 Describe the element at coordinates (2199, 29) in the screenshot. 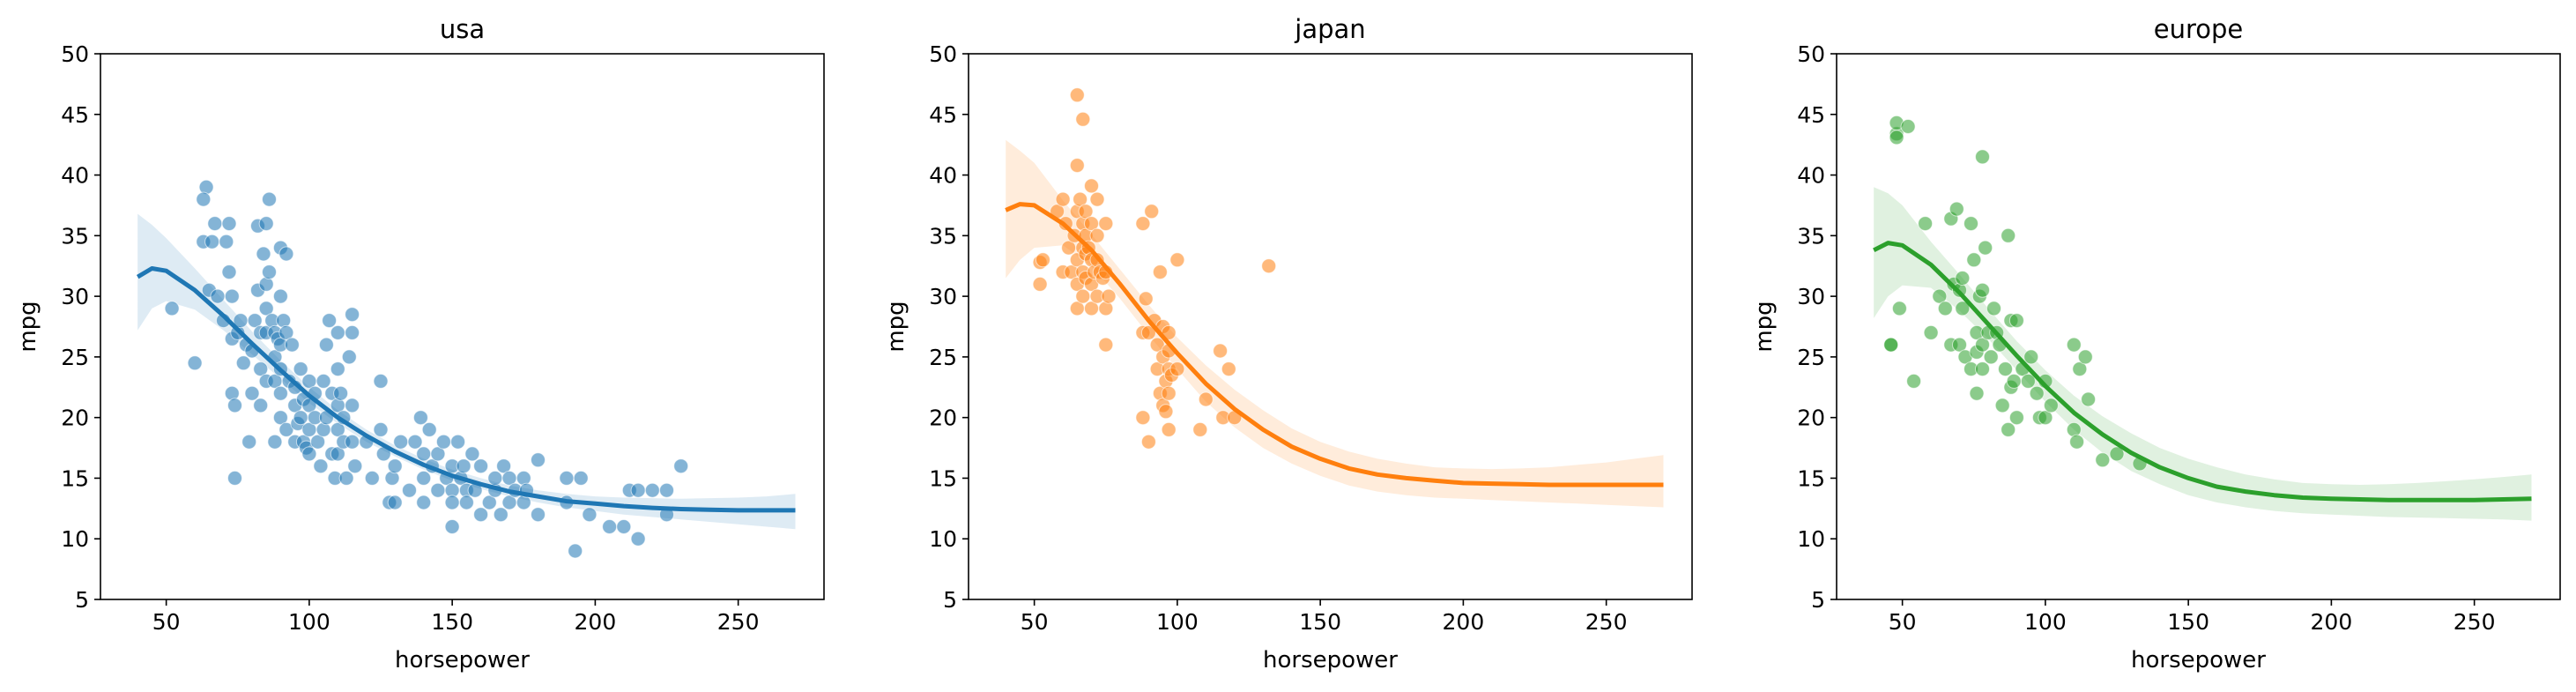

I see `panel-title: europe` at that location.